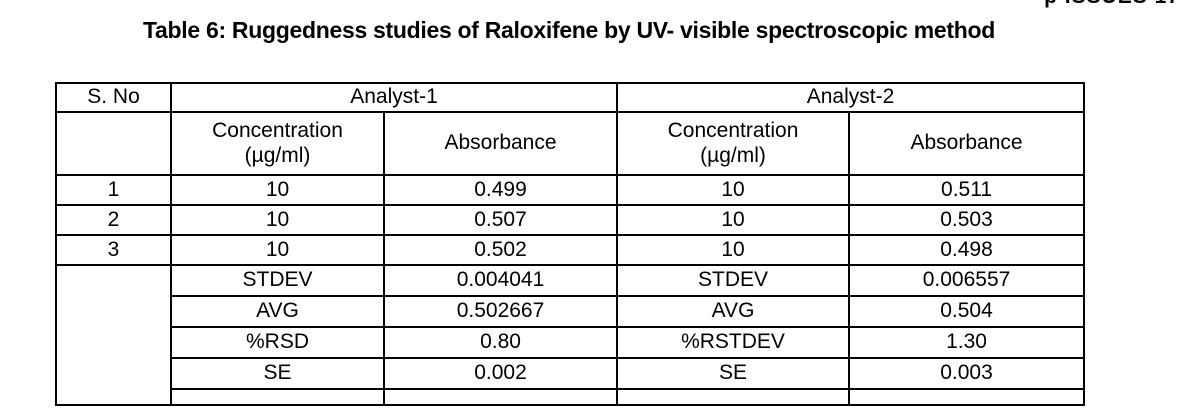  Describe the element at coordinates (500, 373) in the screenshot. I see `stat-value-1: 0.002` at that location.